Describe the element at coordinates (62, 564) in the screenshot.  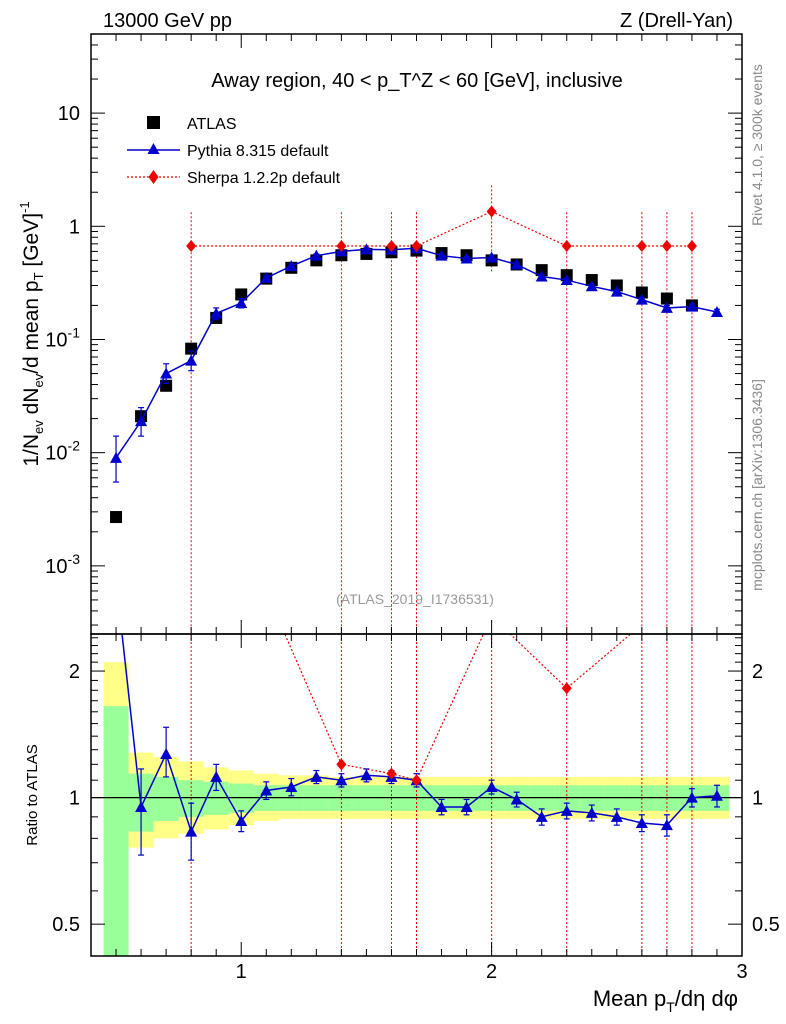
I see `main-y-tick-label: 10⁻³` at that location.